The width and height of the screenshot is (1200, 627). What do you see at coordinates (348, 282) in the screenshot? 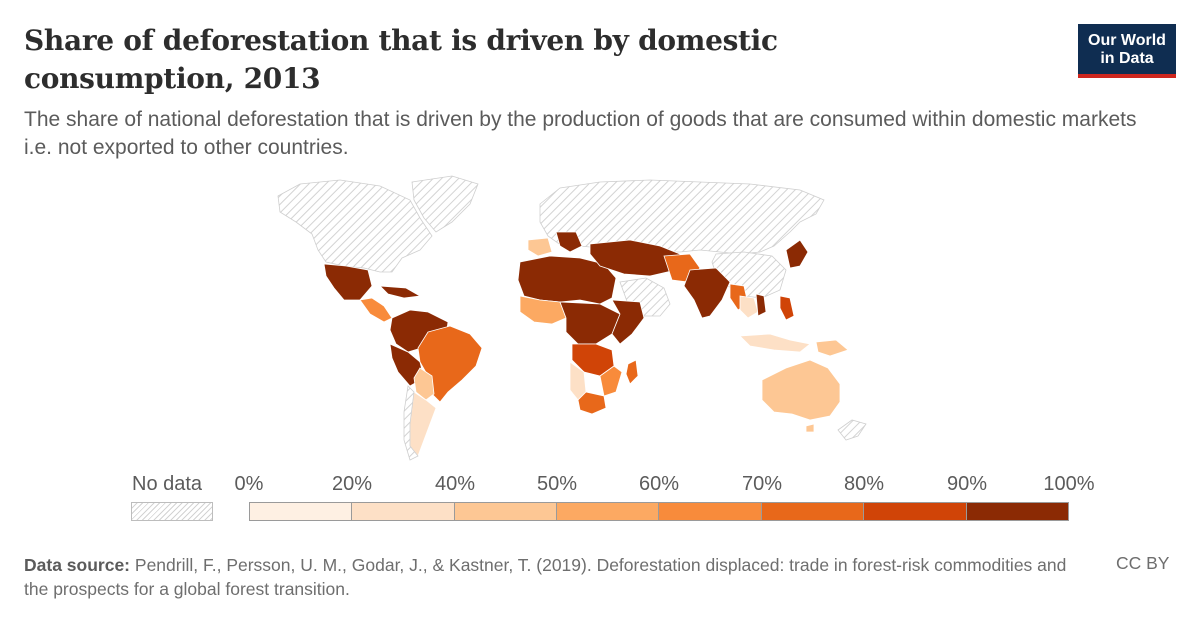
I see `region-mexico` at bounding box center [348, 282].